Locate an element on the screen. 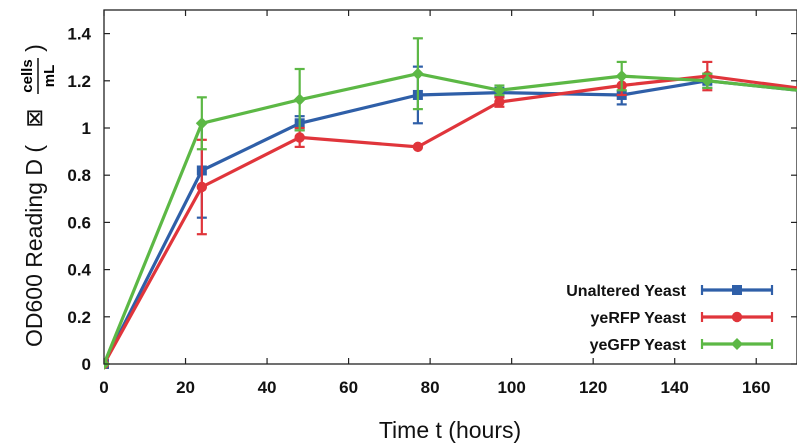 This screenshot has width=797, height=446. y-tick-label: 0.6 is located at coordinates (79, 222).